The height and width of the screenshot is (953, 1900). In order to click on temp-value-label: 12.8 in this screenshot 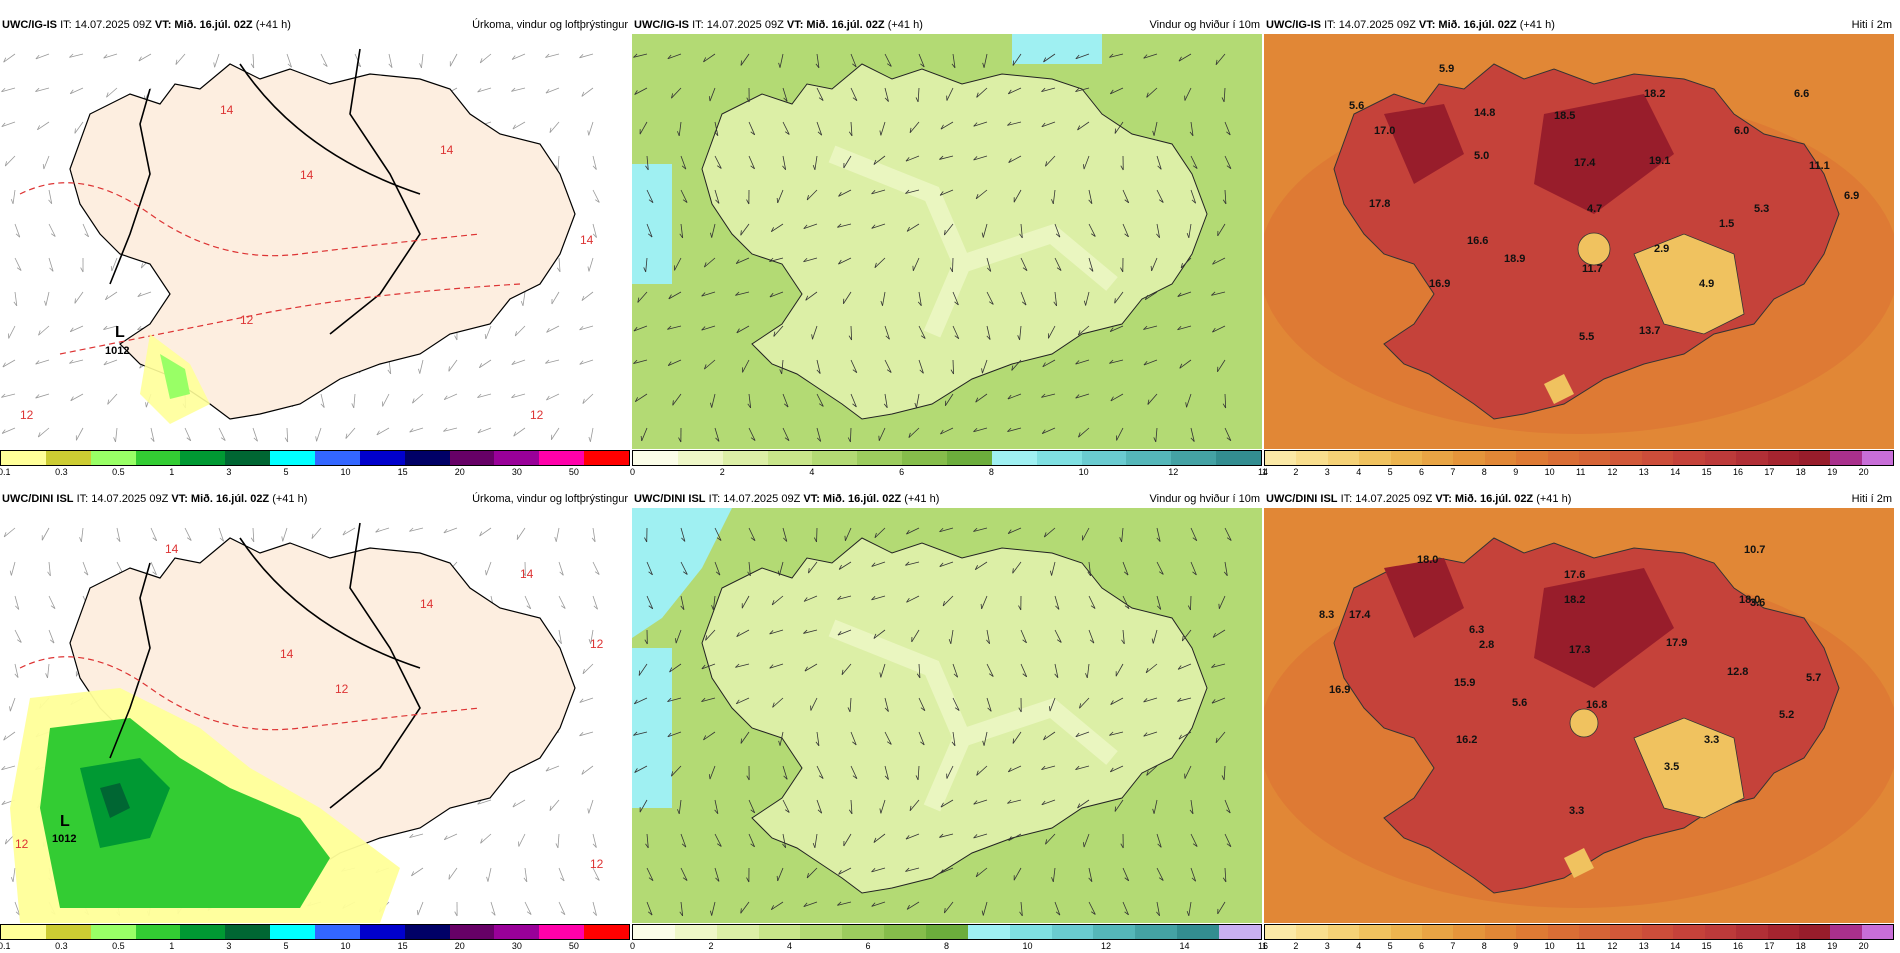, I will do `click(1737, 672)`.